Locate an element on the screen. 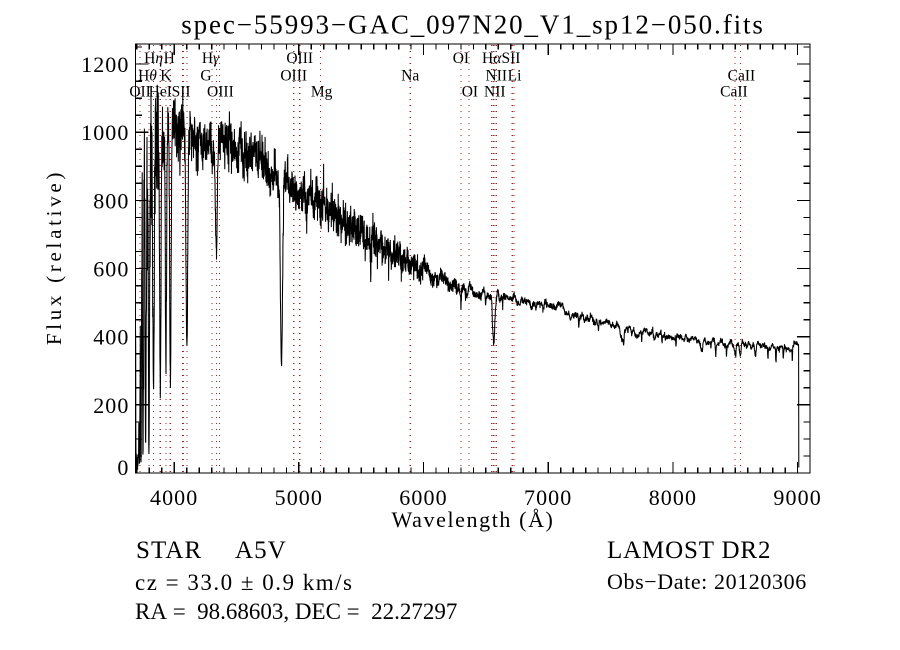 The width and height of the screenshot is (900, 650). svg-text: Hθ is located at coordinates (147, 76).